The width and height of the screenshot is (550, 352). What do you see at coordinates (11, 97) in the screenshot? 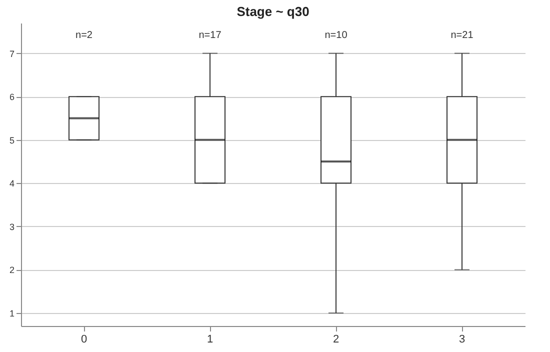
I see `y-tick-label: 6` at bounding box center [11, 97].